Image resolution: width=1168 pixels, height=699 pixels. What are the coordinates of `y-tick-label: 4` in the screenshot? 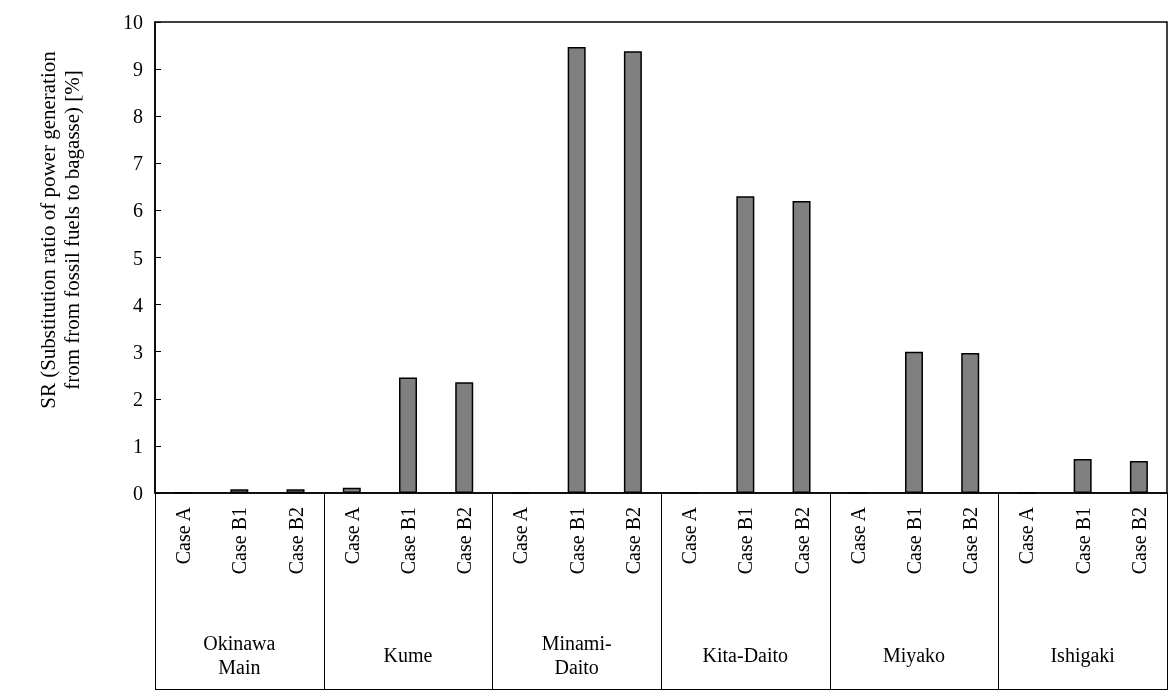 It's located at (138, 304).